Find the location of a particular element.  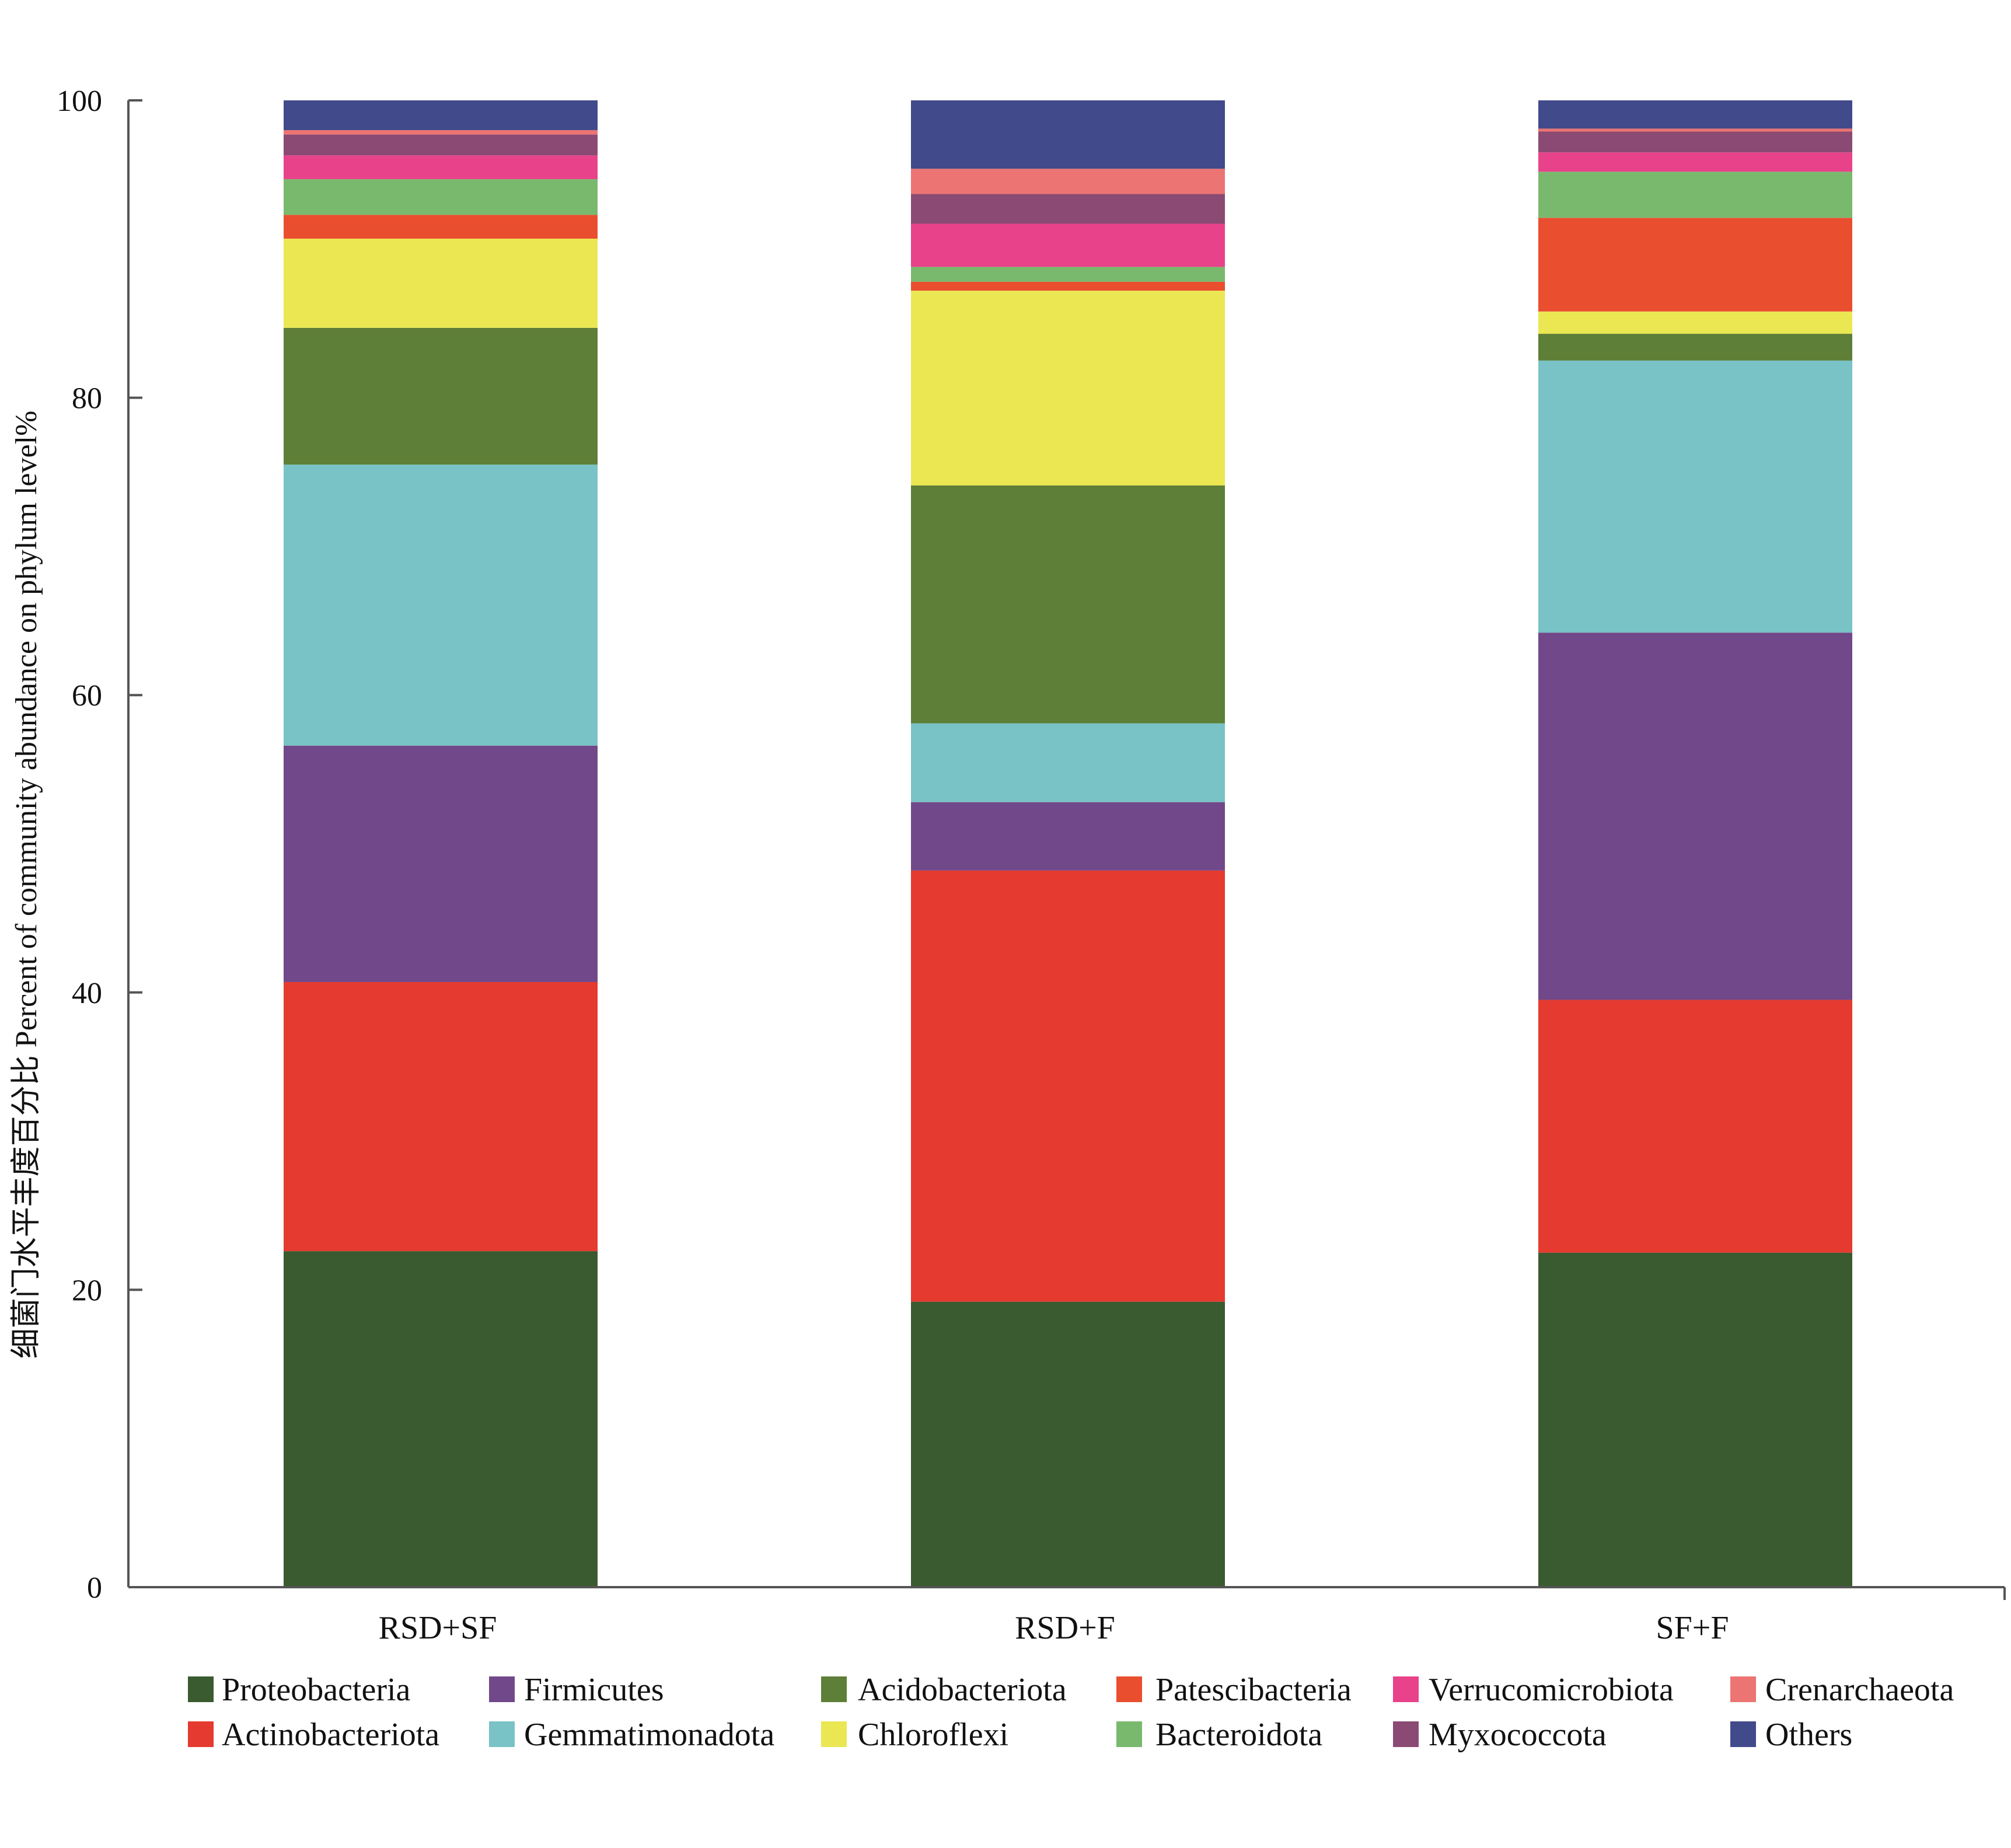

legend-label: Bacteroidota is located at coordinates (1238, 1735).